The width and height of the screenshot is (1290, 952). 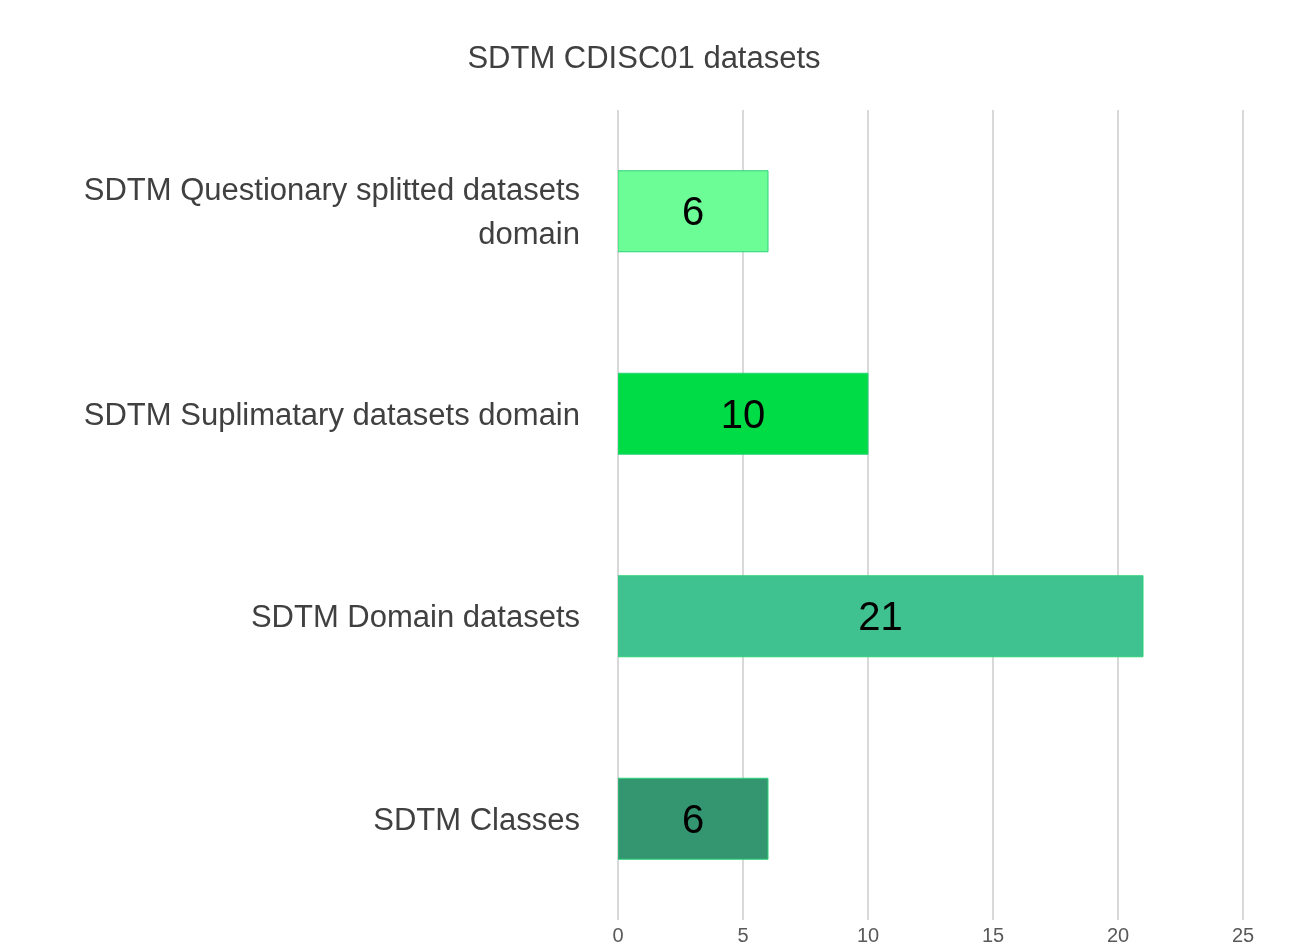 What do you see at coordinates (868, 935) in the screenshot?
I see `x-tick-label: 10` at bounding box center [868, 935].